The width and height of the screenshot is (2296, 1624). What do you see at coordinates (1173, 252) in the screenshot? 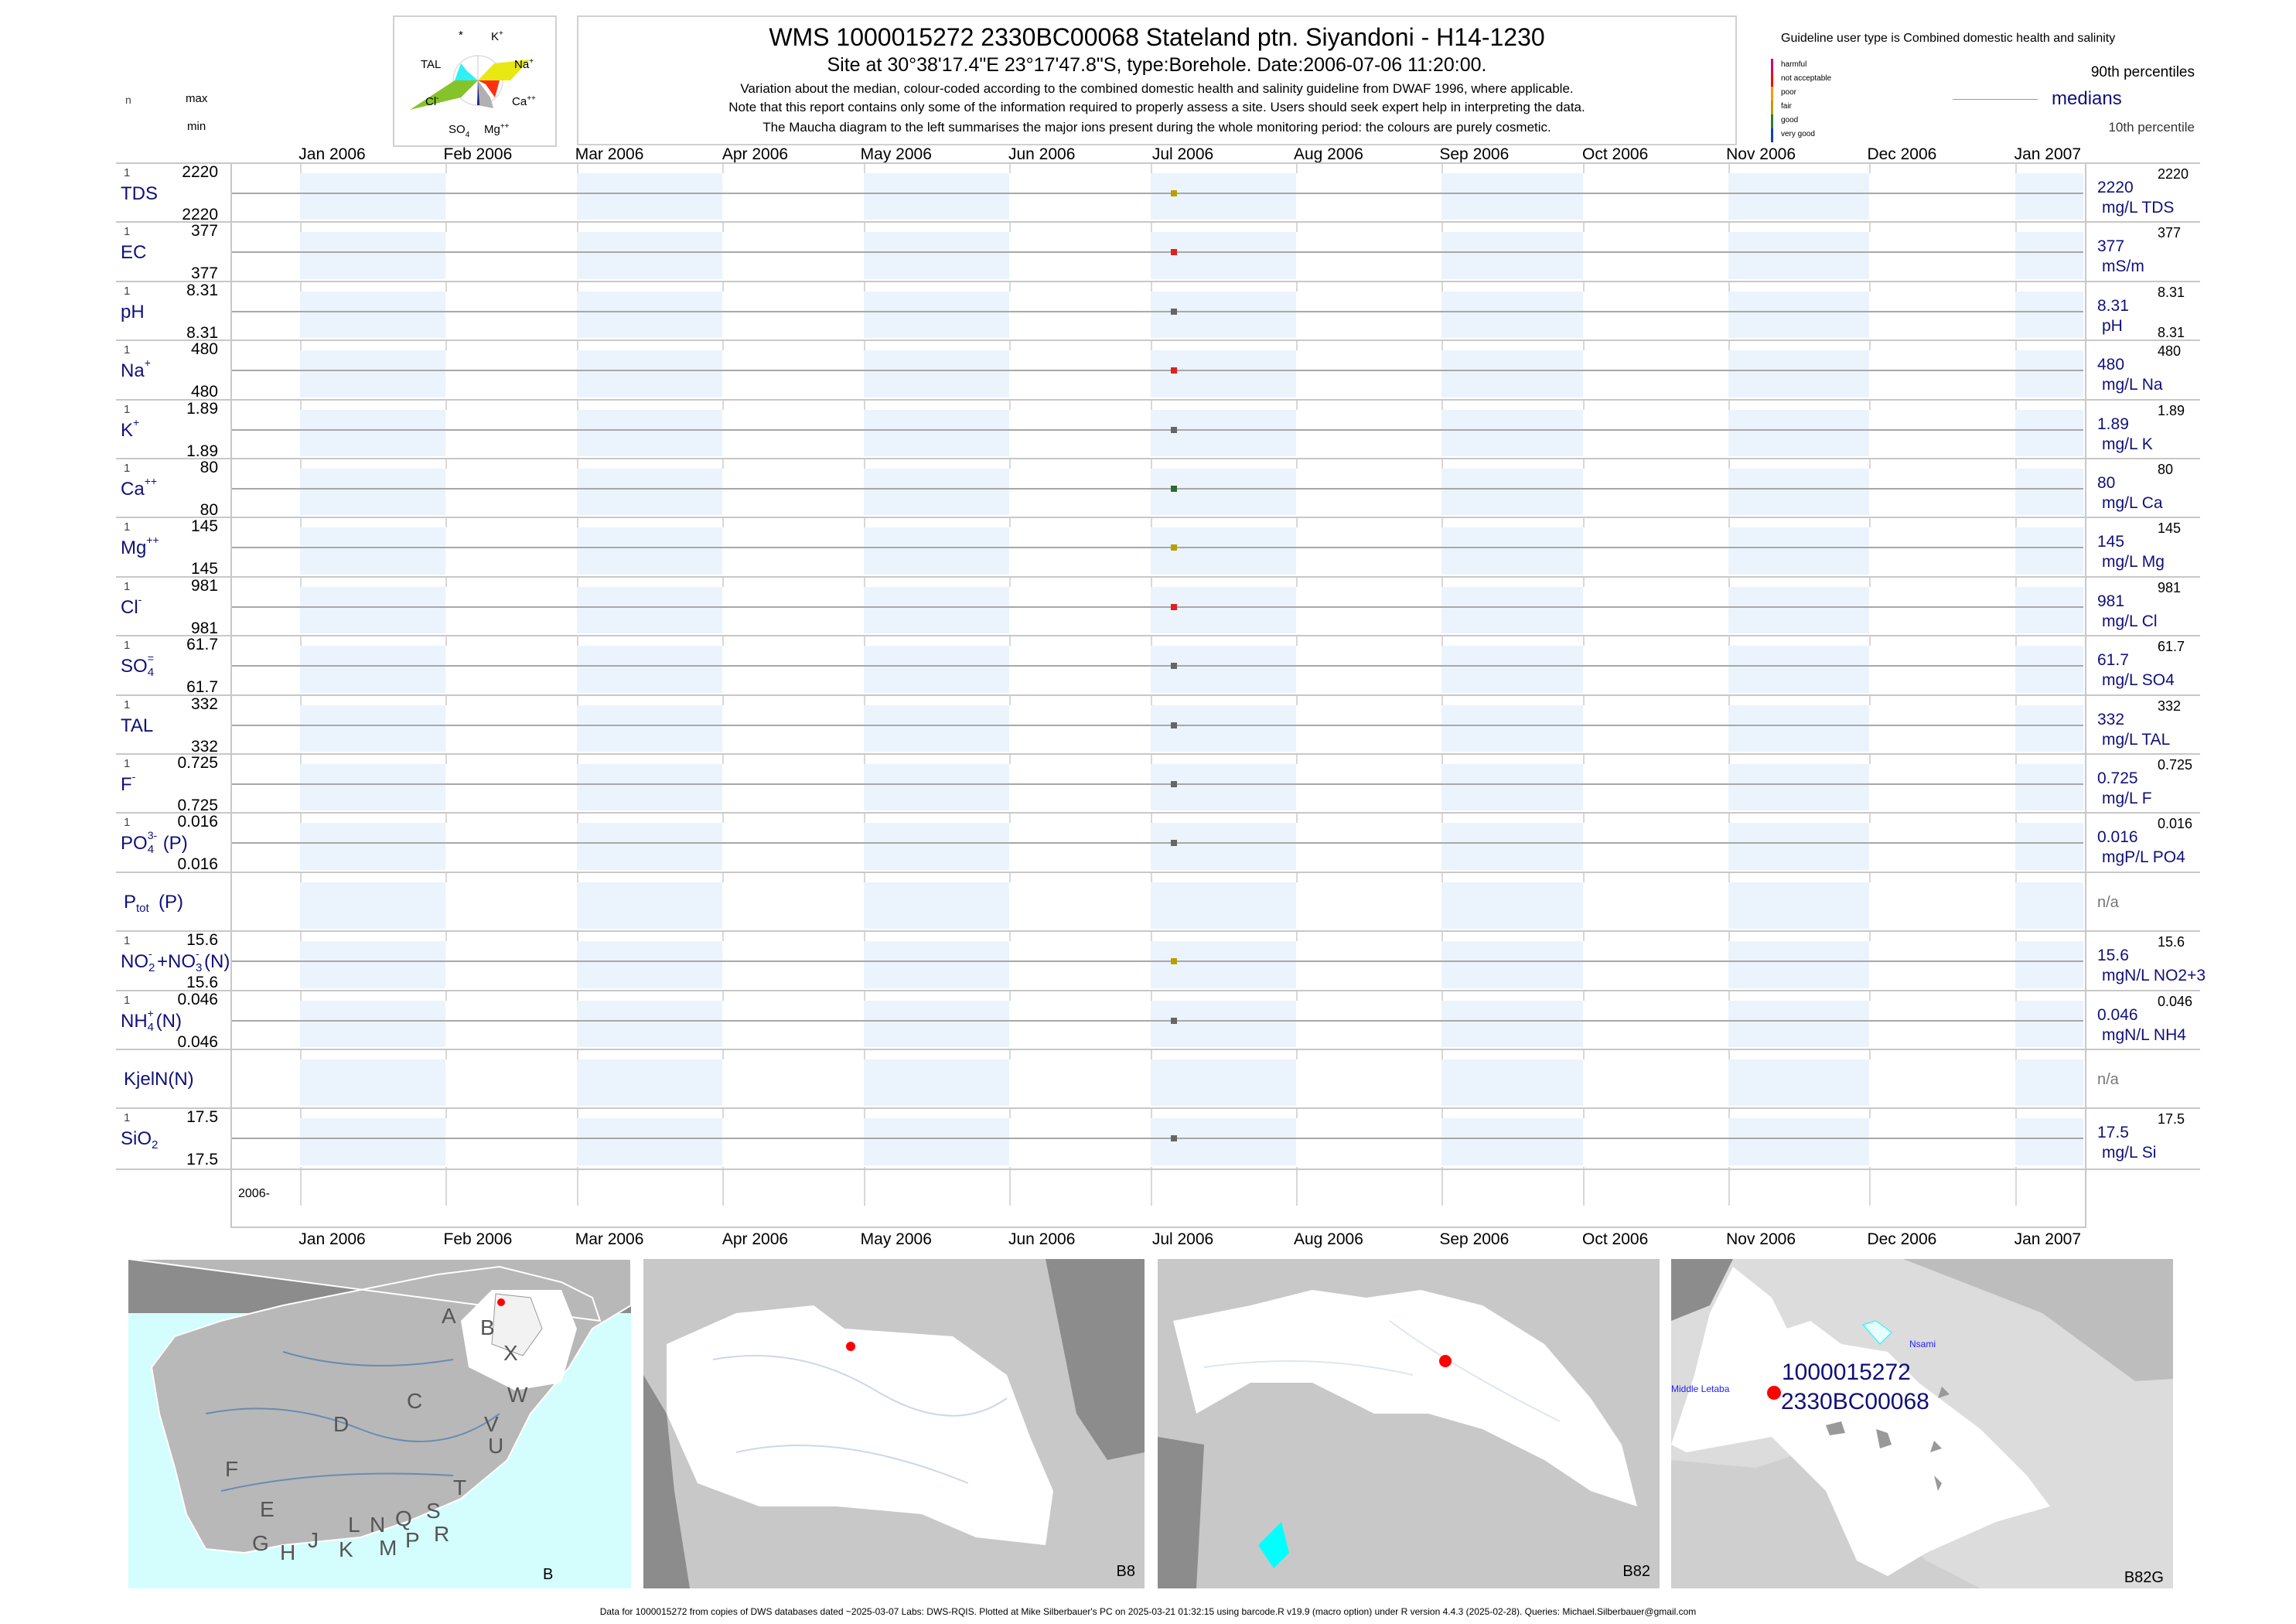
I see `data-point` at bounding box center [1173, 252].